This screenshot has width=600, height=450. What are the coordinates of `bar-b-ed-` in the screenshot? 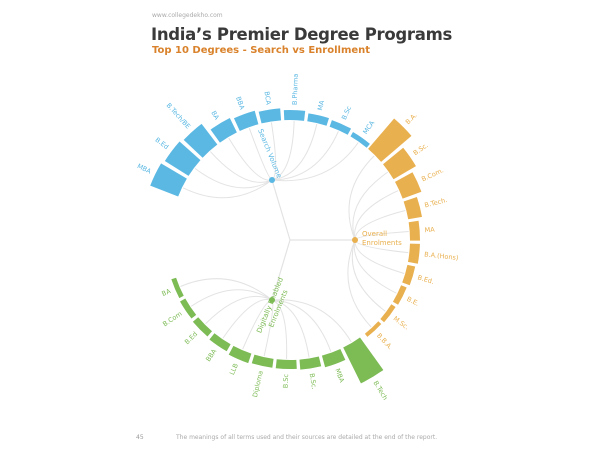 It's located at (409, 275).